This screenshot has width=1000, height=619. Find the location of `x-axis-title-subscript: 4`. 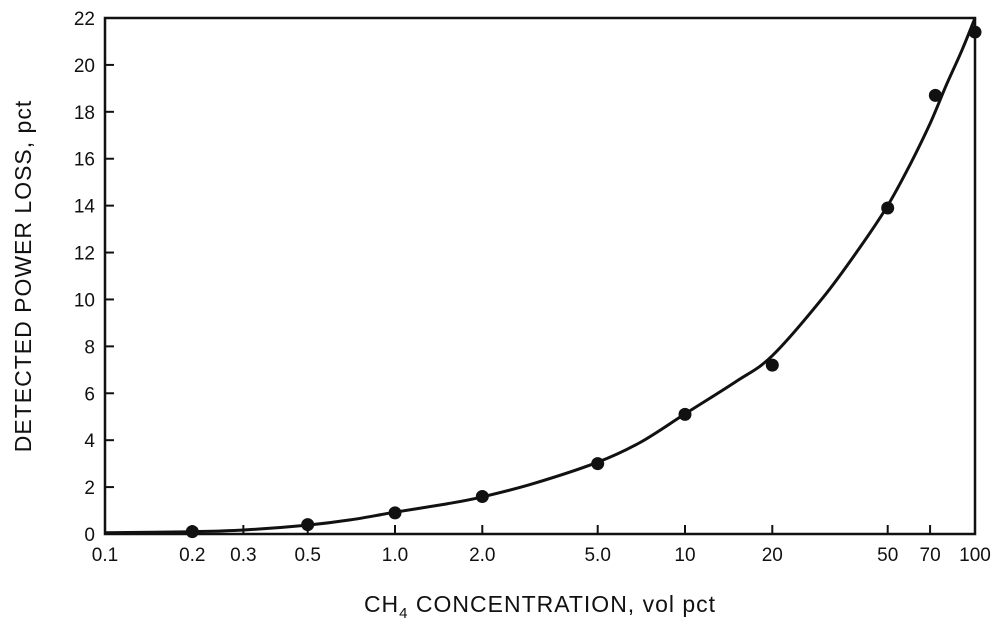

x-axis-title-subscript: 4 is located at coordinates (403, 612).